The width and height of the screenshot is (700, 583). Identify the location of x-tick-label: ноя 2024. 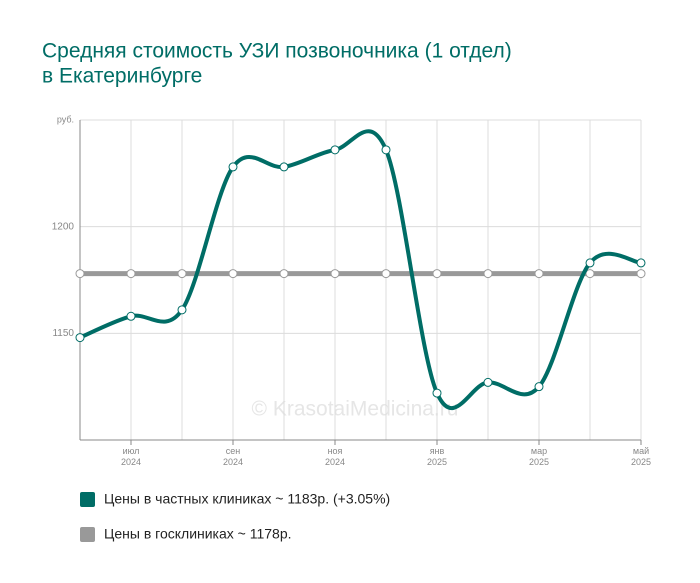
(335, 456).